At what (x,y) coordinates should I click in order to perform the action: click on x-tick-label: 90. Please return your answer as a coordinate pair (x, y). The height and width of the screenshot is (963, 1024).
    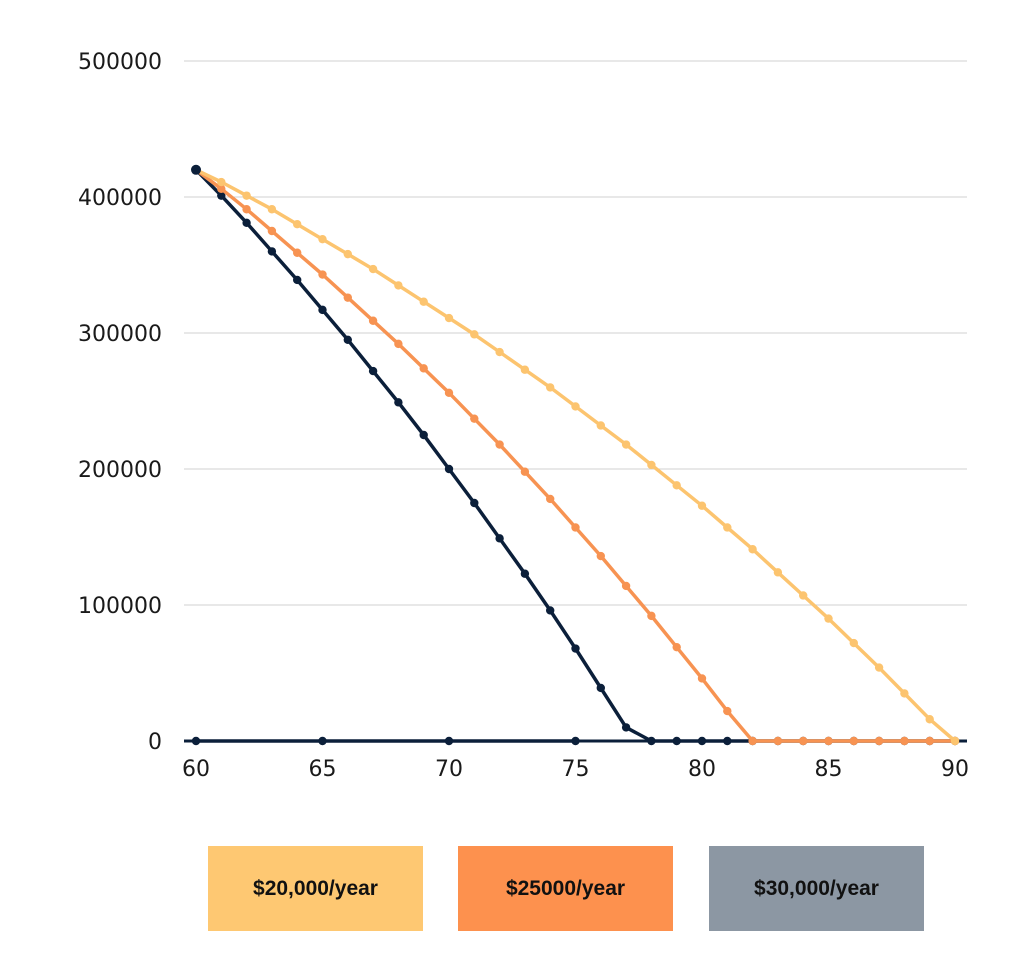
    Looking at the image, I should click on (955, 769).